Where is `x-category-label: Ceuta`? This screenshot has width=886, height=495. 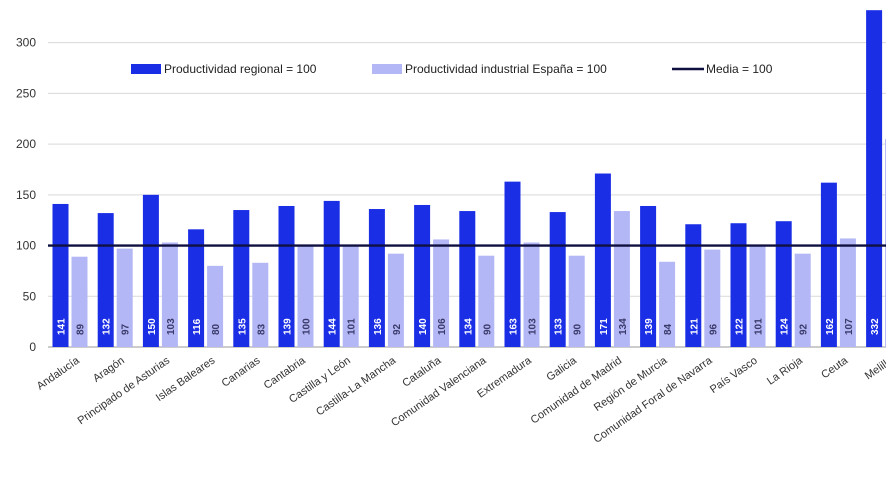 x-category-label: Ceuta is located at coordinates (835, 367).